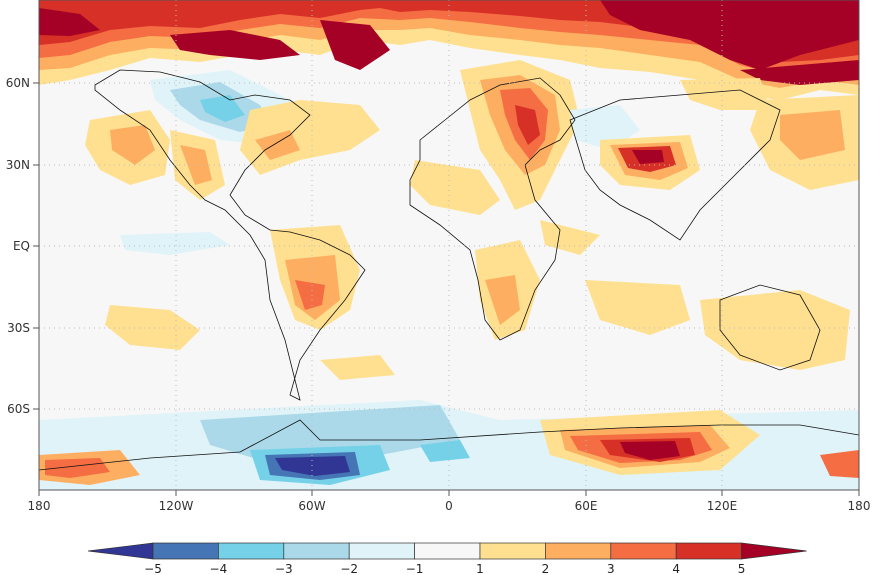  I want to click on asia-anomalies, so click(714, 134).